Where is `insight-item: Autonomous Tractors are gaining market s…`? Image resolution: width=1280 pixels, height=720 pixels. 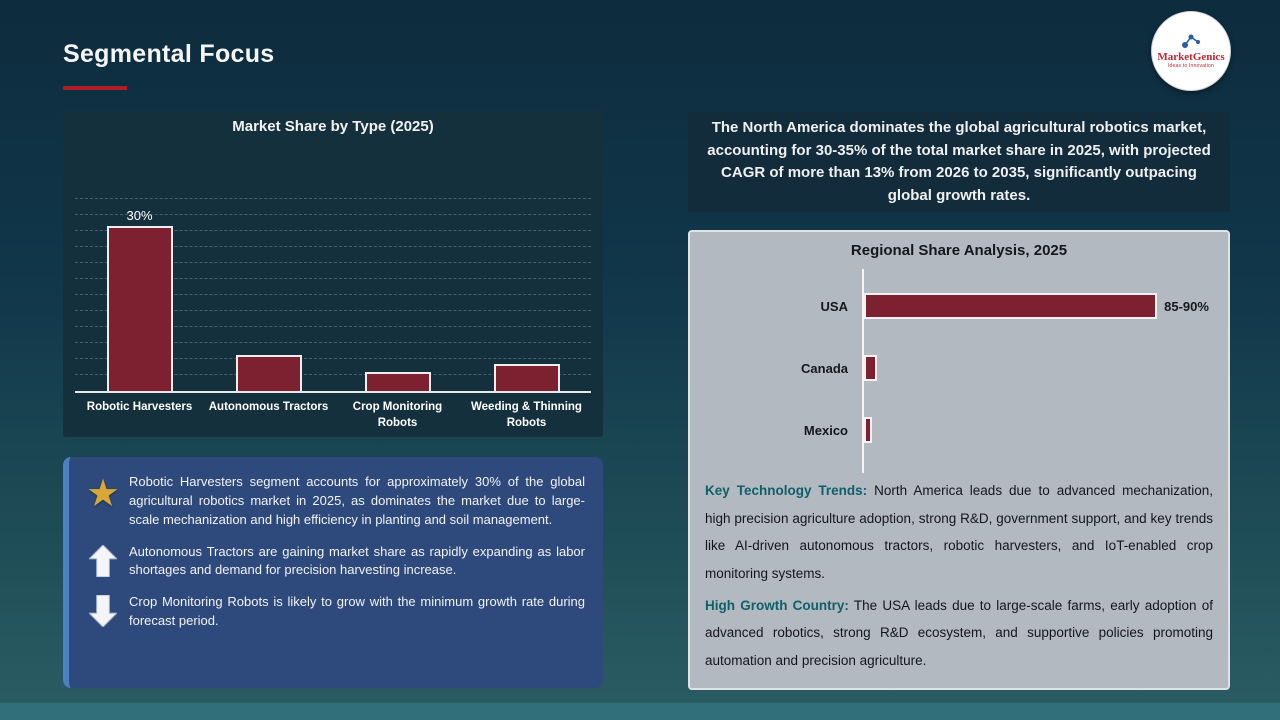
insight-item: Autonomous Tractors are gaining market s… is located at coordinates (331, 562).